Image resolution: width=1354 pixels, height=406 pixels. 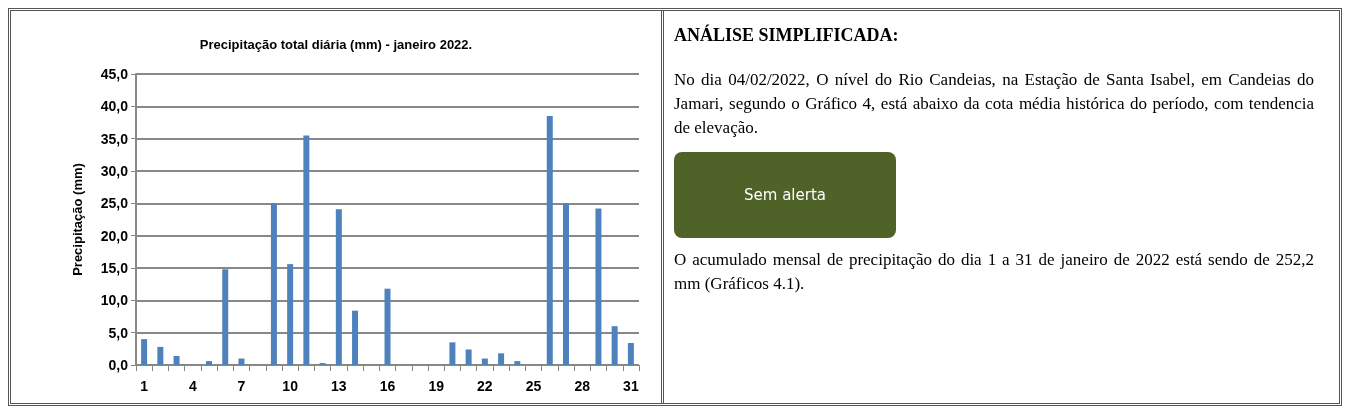 What do you see at coordinates (631, 386) in the screenshot?
I see `x-tick-label: 31` at bounding box center [631, 386].